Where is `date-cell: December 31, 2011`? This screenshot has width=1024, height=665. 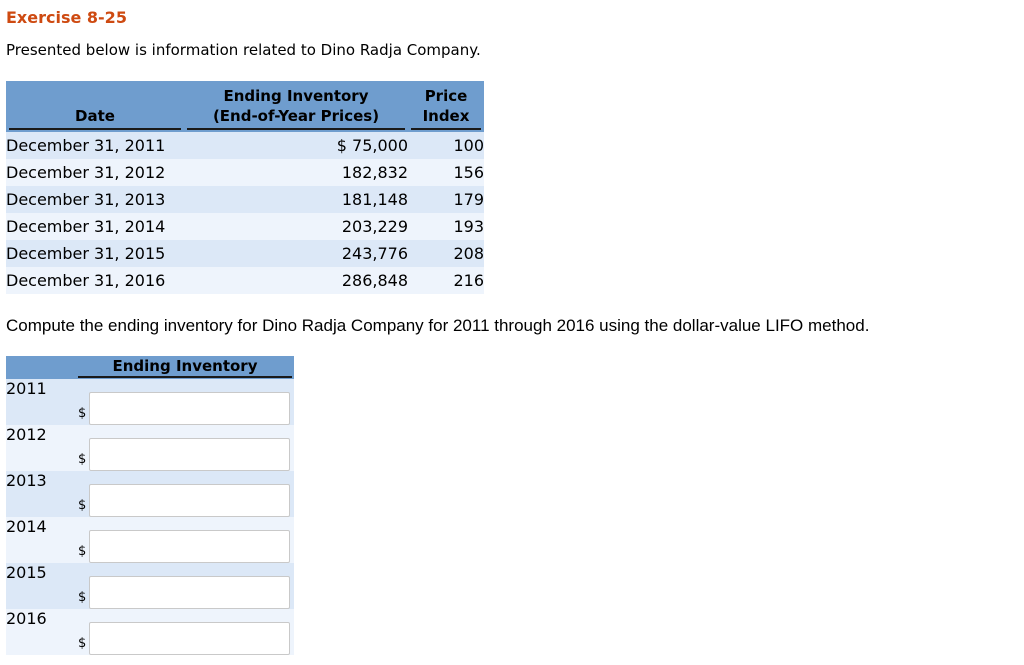
date-cell: December 31, 2011 is located at coordinates (95, 145).